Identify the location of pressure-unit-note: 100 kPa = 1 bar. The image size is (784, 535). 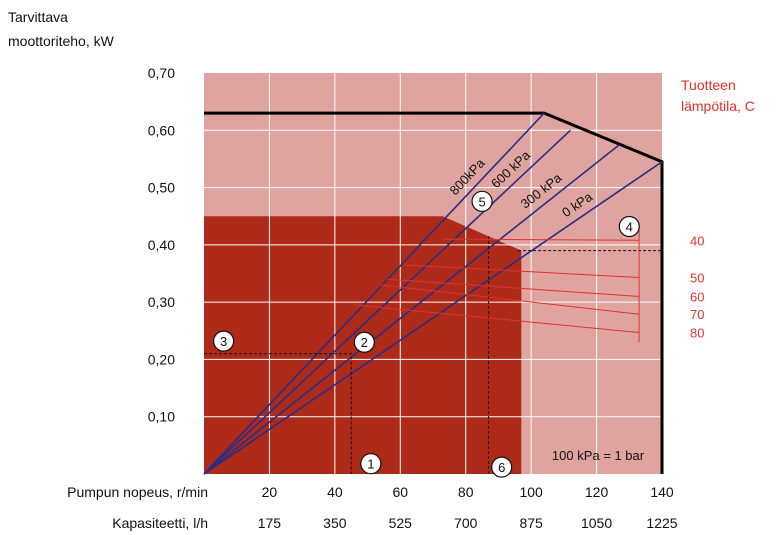
(598, 455).